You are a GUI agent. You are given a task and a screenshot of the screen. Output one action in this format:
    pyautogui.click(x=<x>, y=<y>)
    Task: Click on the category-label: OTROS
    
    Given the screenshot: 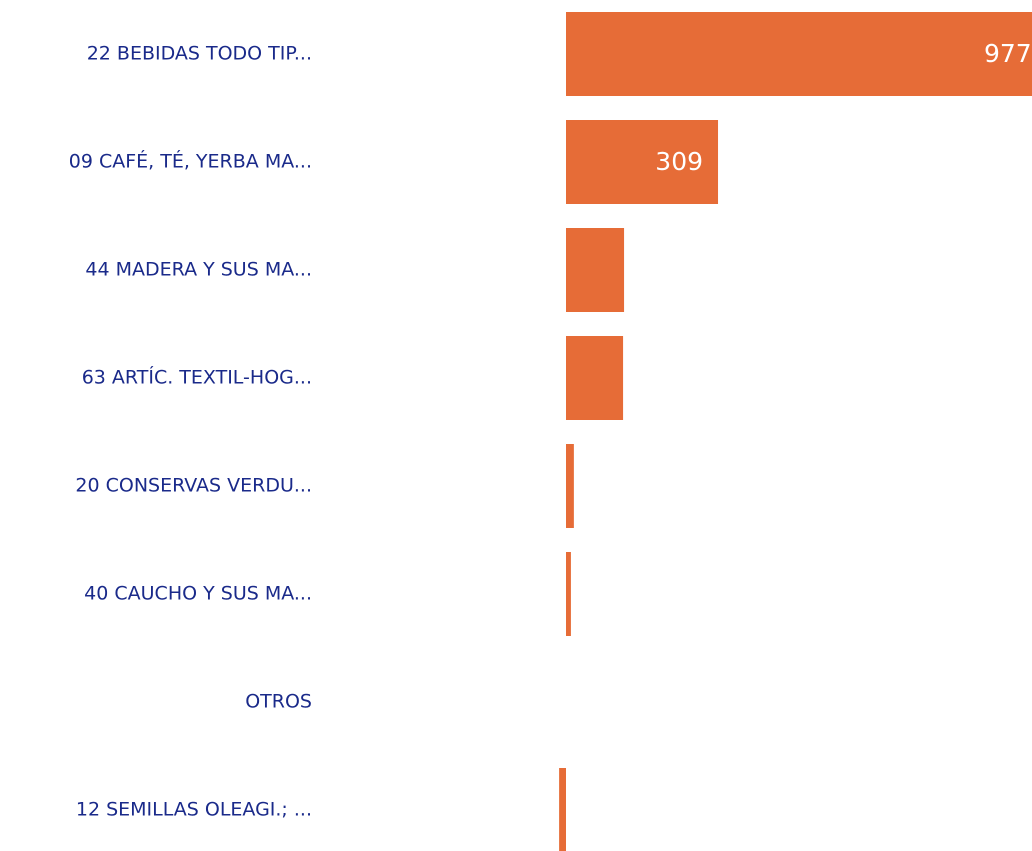 What is the action you would take?
    pyautogui.click(x=278, y=702)
    